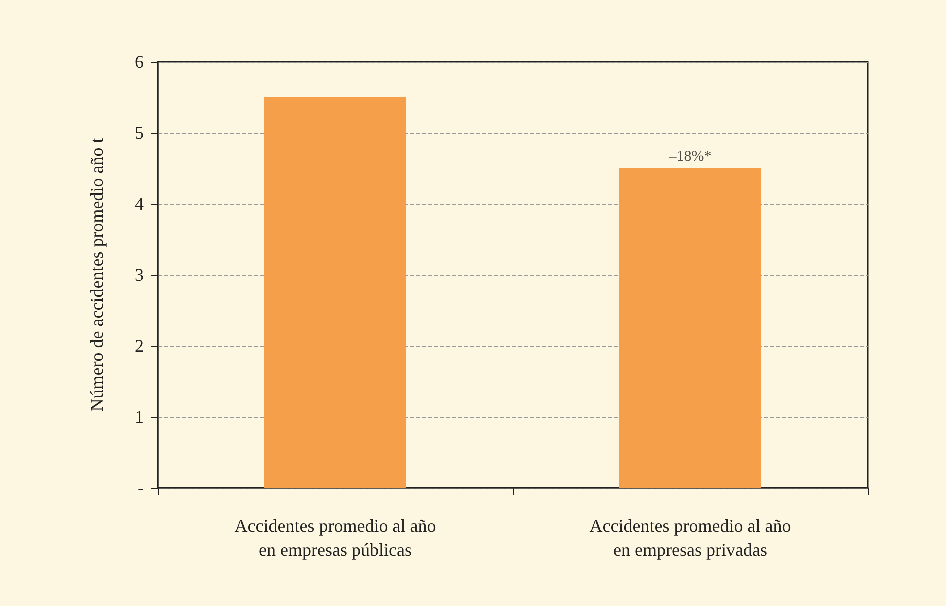 Image resolution: width=946 pixels, height=606 pixels. Describe the element at coordinates (691, 538) in the screenshot. I see `x-tick-label: Accidentes promedio al año en empresas privadas` at that location.